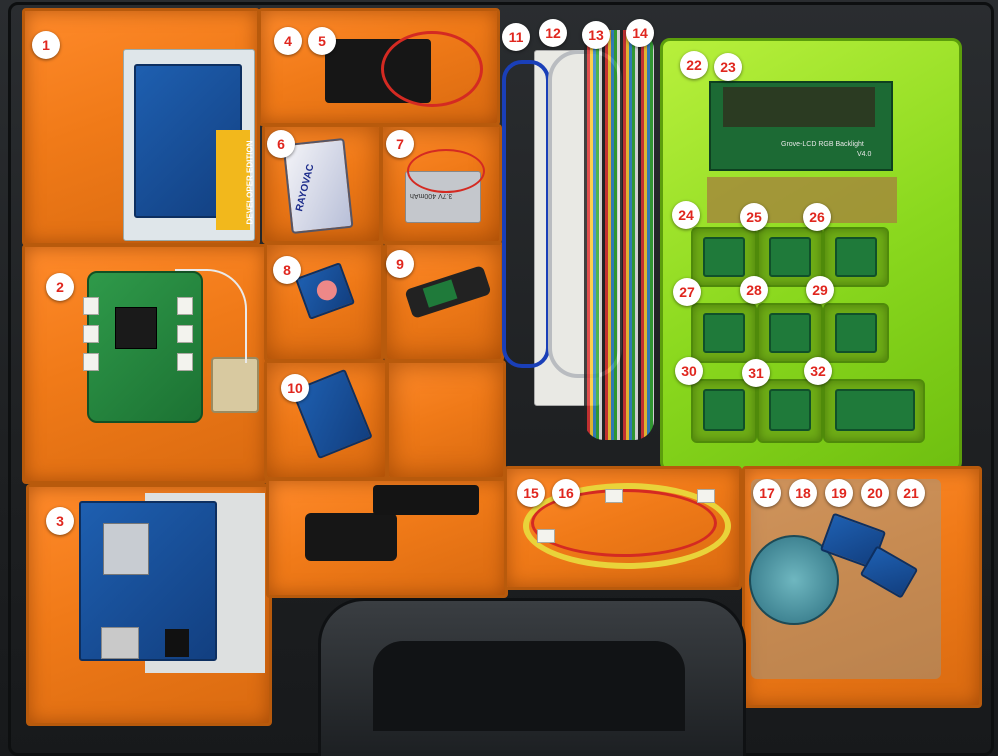 This screenshot has height=756, width=998. I want to click on marker-17: 17, so click(767, 493).